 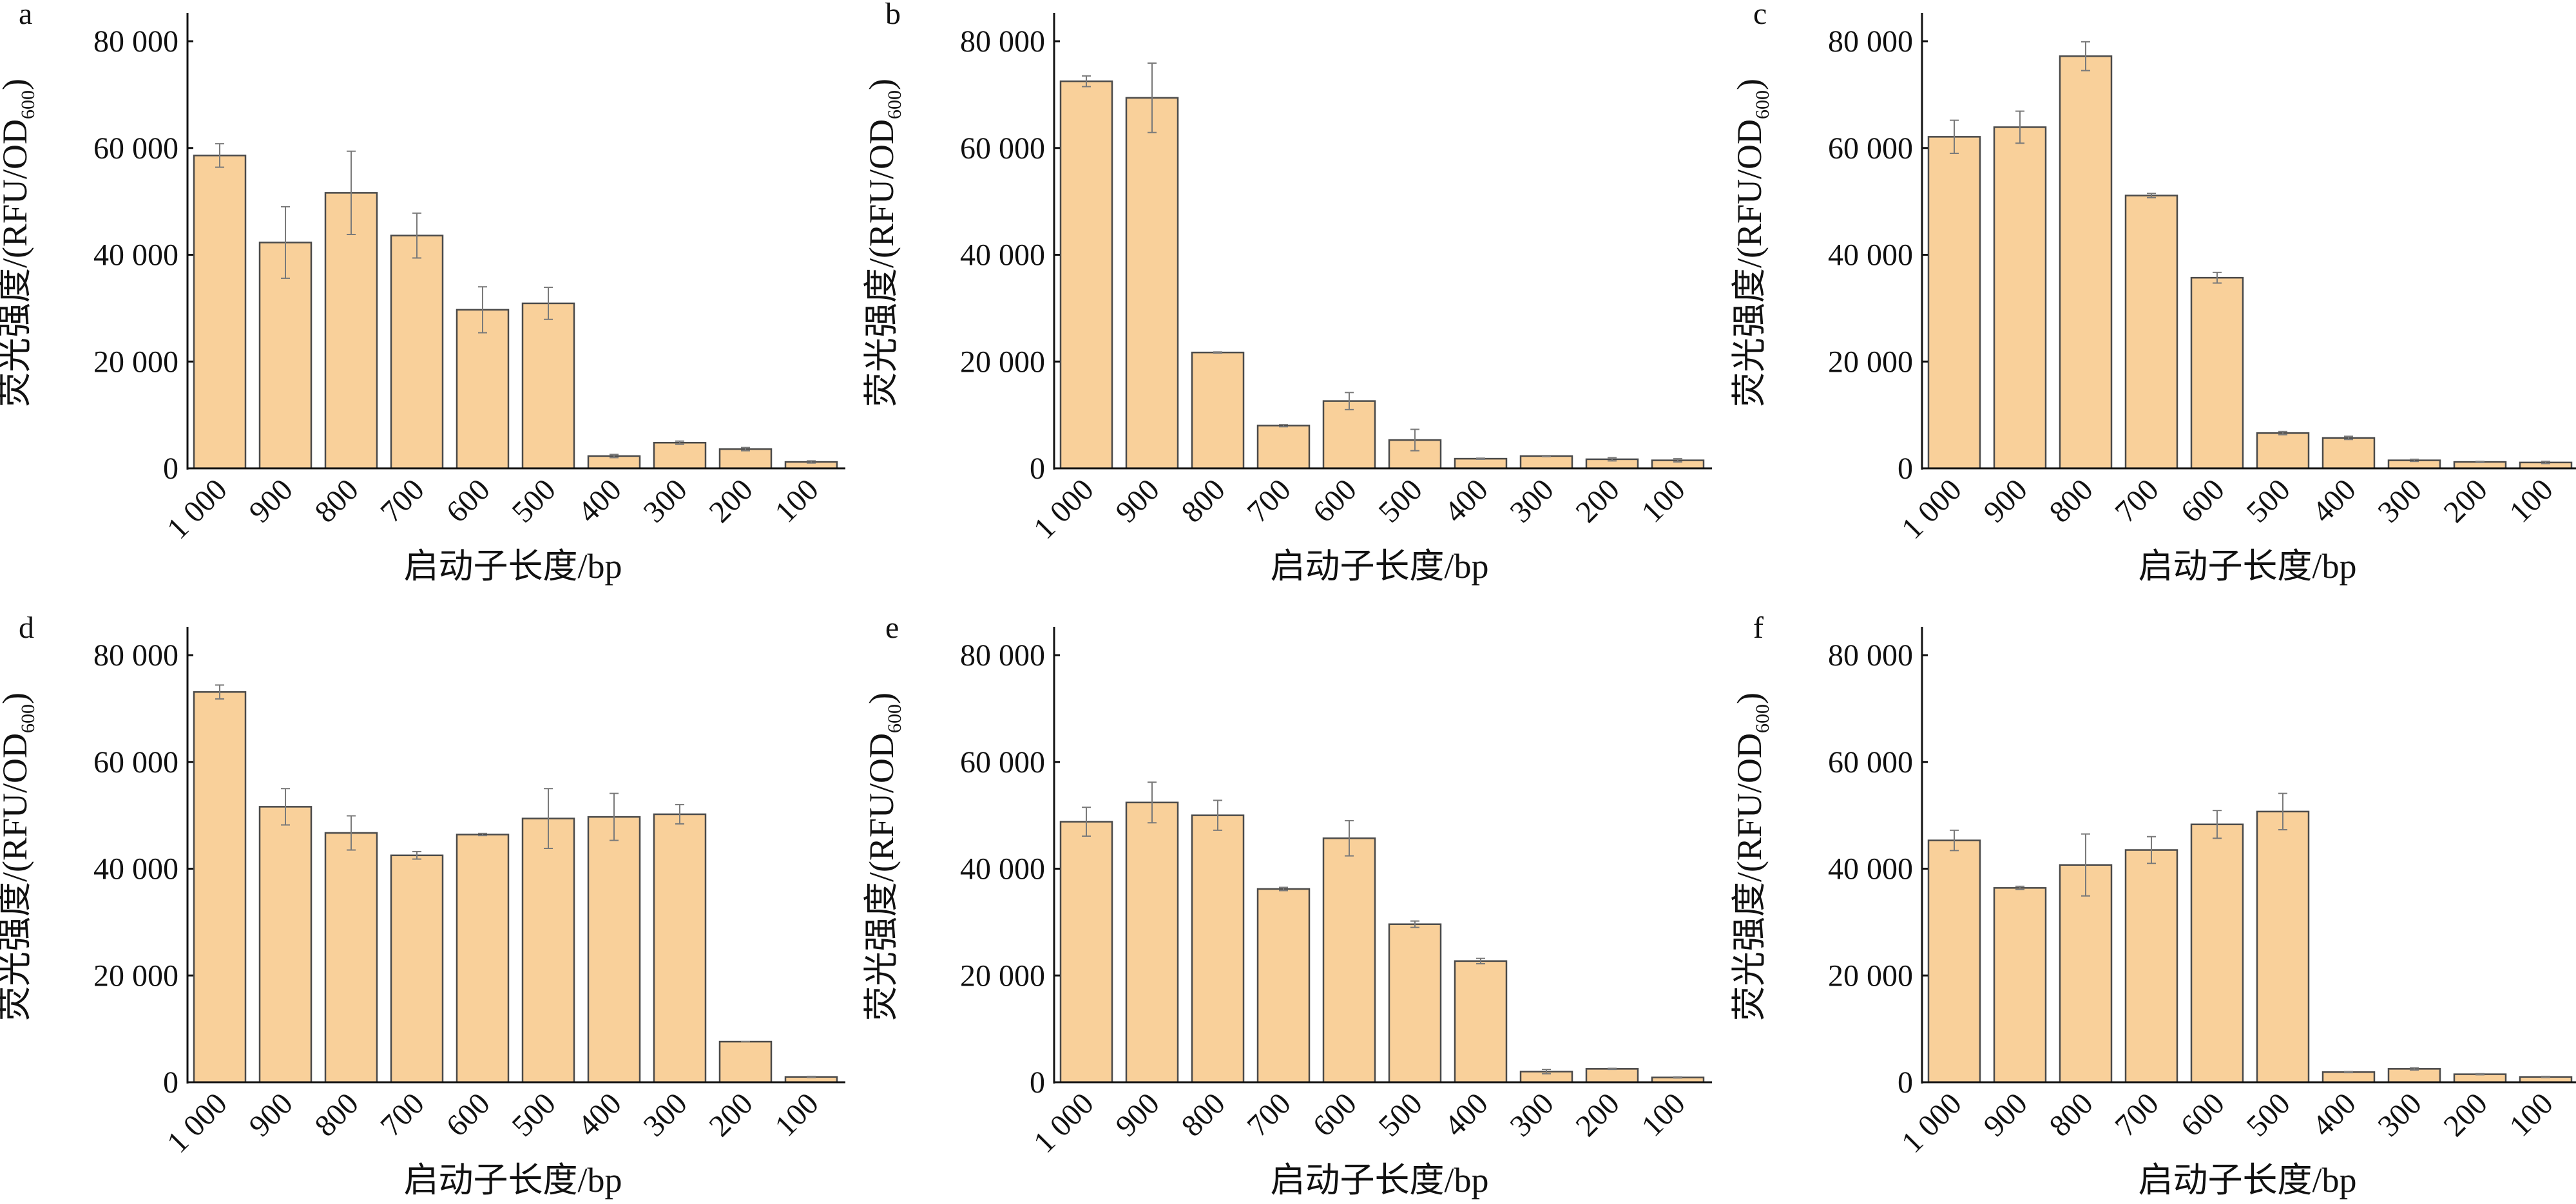 What do you see at coordinates (25, 15) in the screenshot?
I see `panel-label: a` at bounding box center [25, 15].